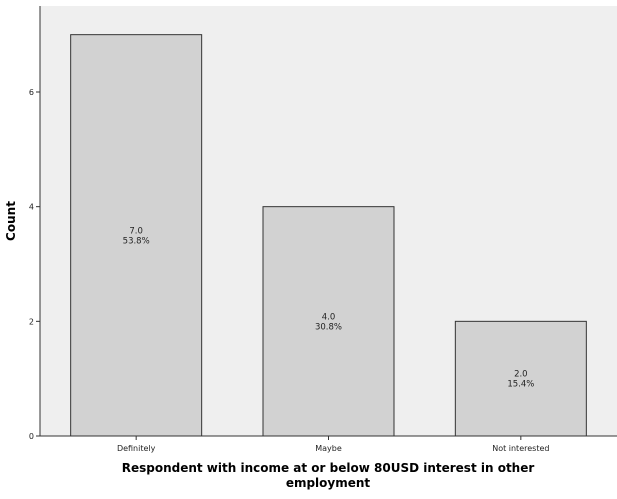  Describe the element at coordinates (329, 317) in the screenshot. I see `bar-value-label: 4.0` at that location.